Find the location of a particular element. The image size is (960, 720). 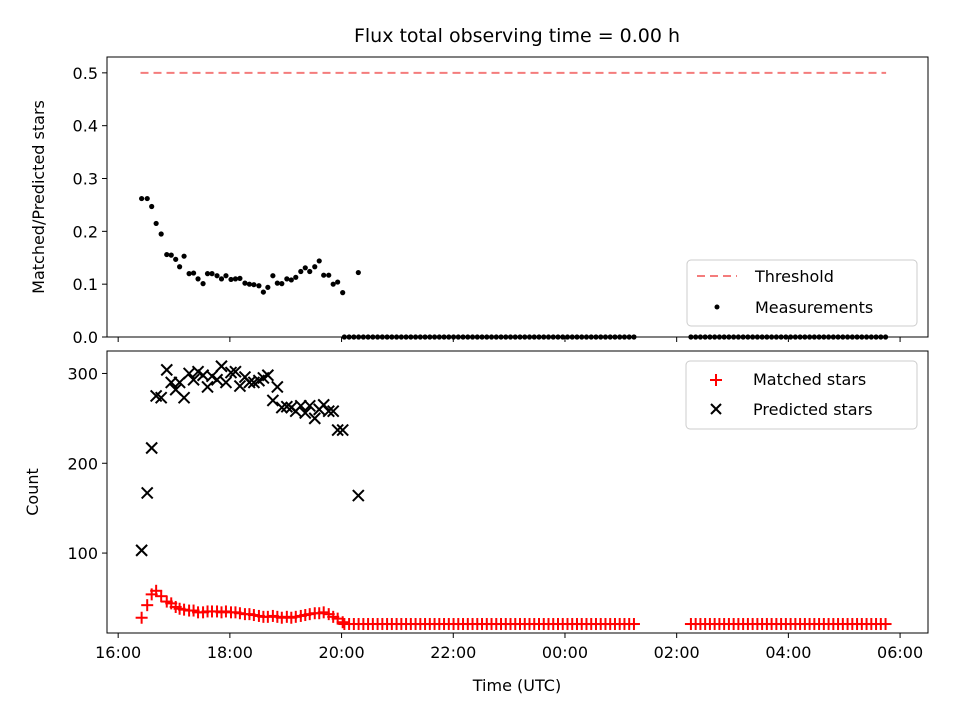

bottom-y-tick-label-2: 300 is located at coordinates (82, 373).